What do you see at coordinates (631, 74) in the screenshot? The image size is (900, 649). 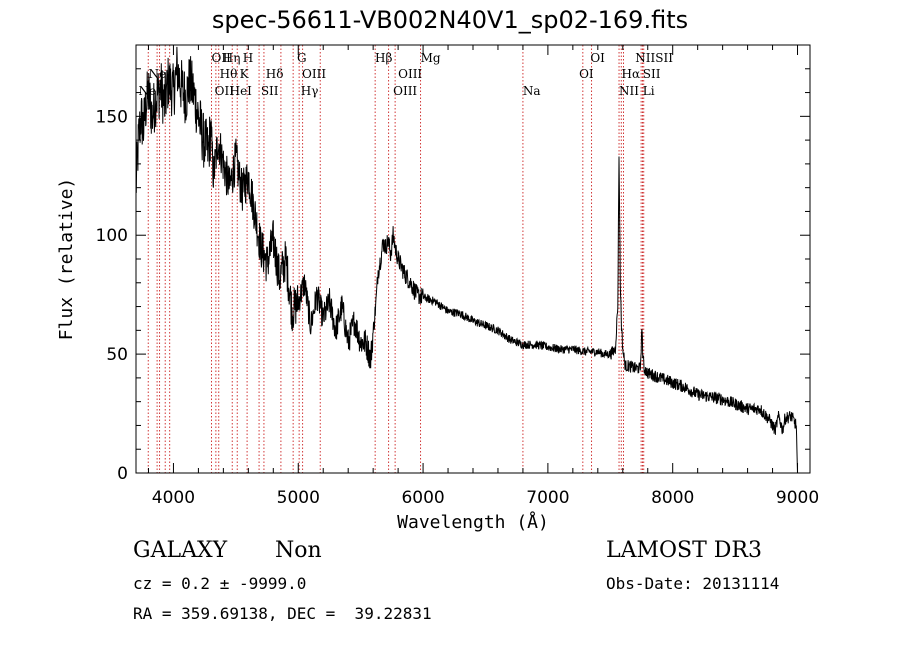 I see `line-id-label: Hα` at bounding box center [631, 74].